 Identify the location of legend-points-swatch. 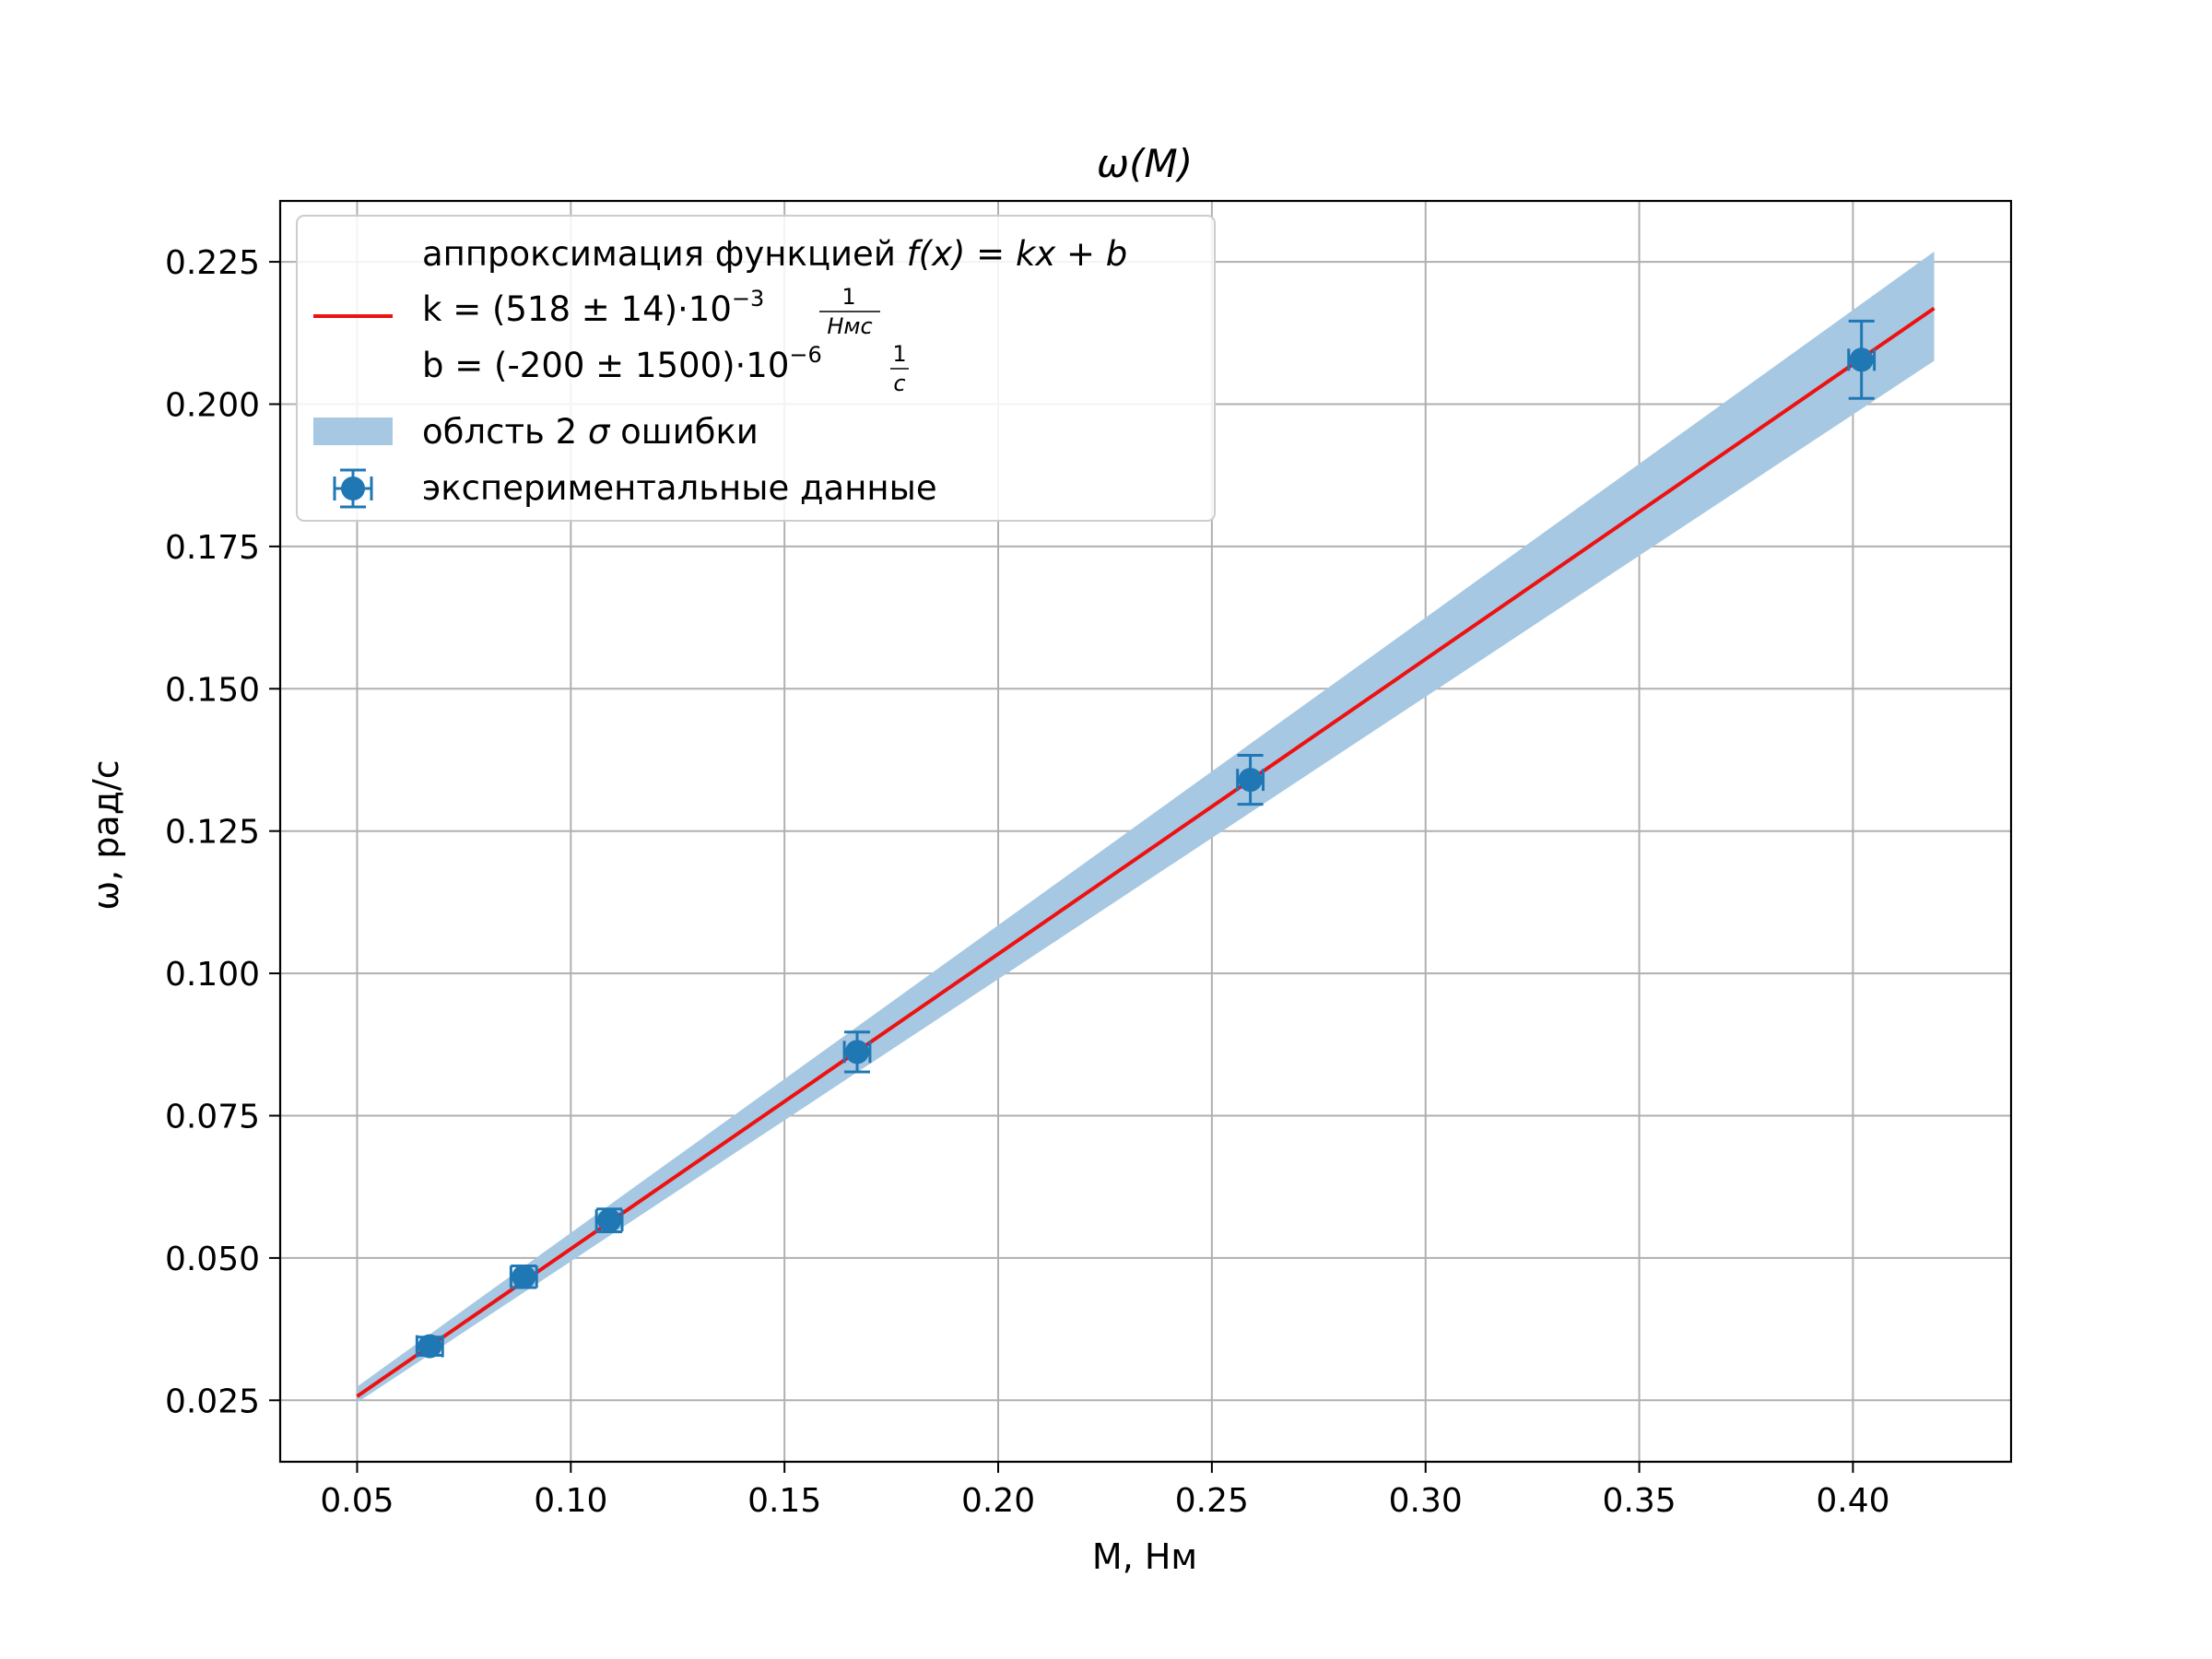
(353, 488).